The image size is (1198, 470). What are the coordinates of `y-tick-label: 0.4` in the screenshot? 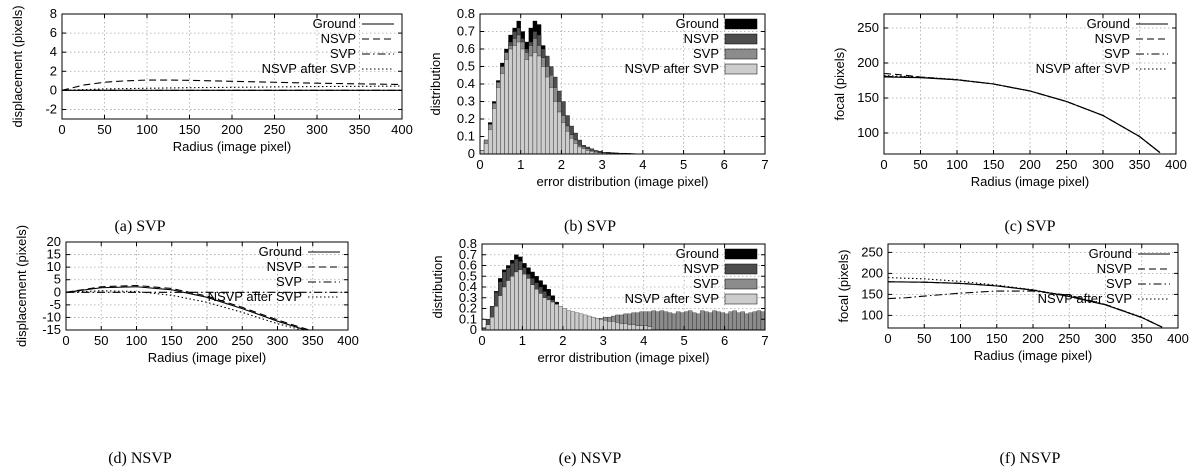 It's located at (468, 286).